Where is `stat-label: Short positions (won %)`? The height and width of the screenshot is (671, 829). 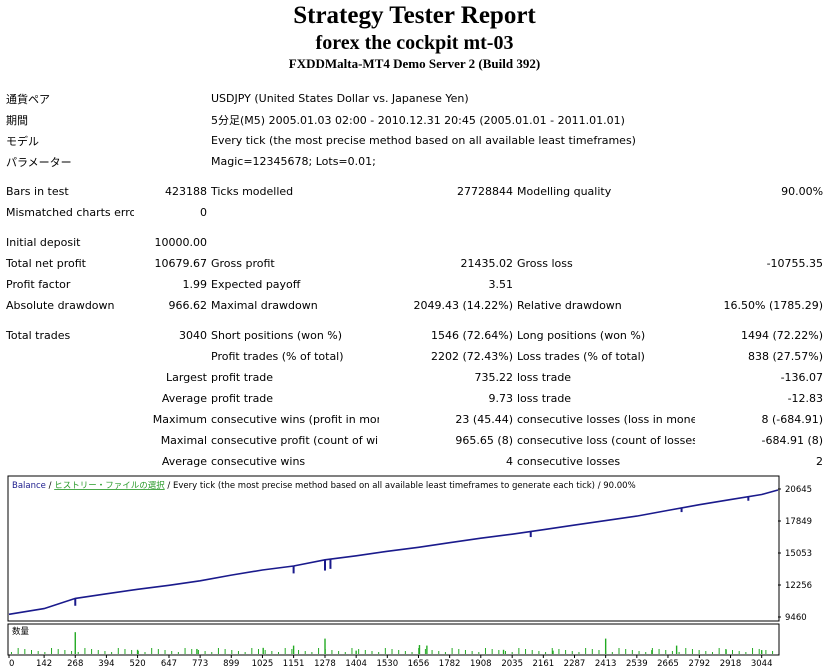 stat-label: Short positions (won %) is located at coordinates (277, 335).